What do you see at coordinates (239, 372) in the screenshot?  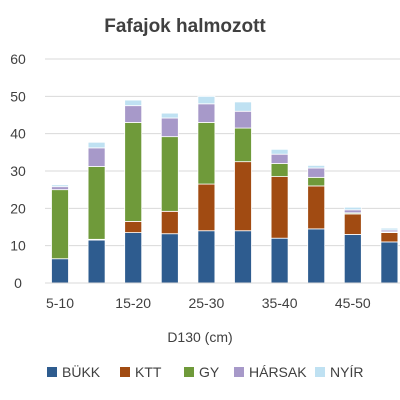 I see `legend-swatch-hársak` at bounding box center [239, 372].